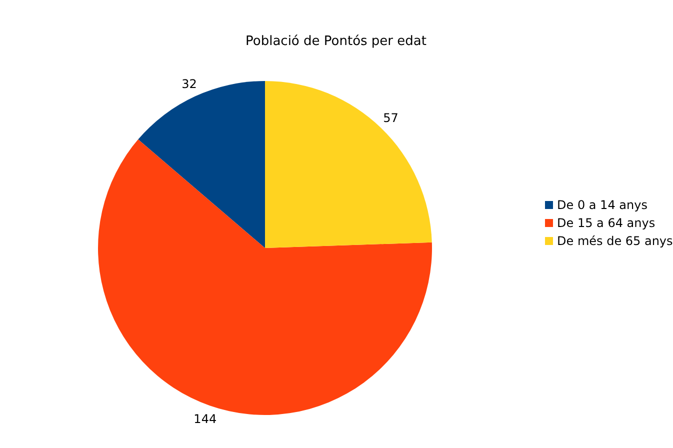  I want to click on legend-label: De més de 65 anys, so click(615, 241).